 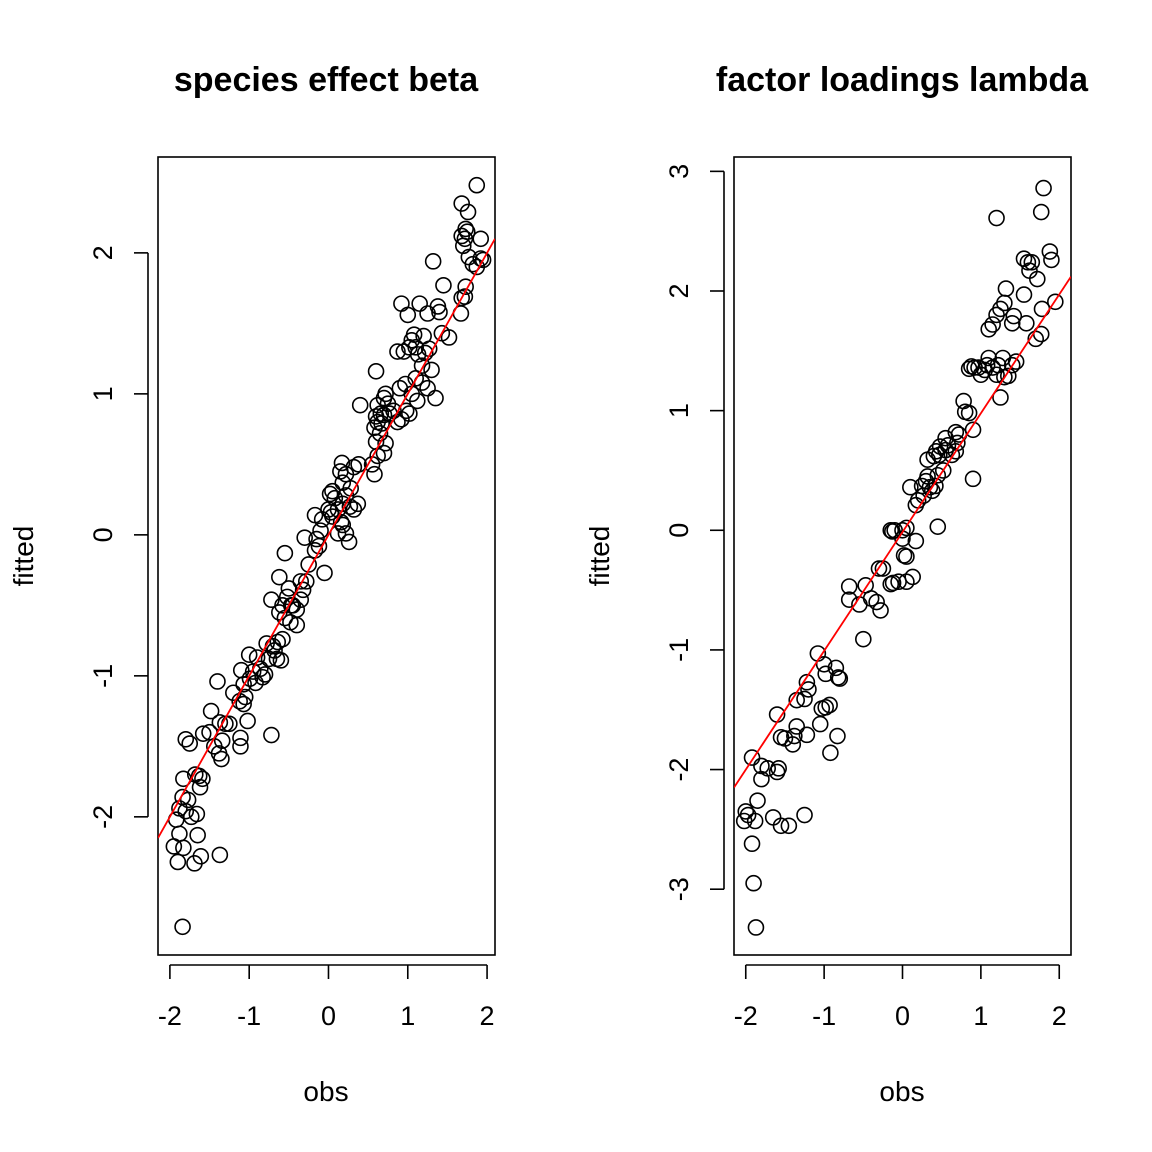 What do you see at coordinates (326, 80) in the screenshot?
I see `panel-title: species effect beta` at bounding box center [326, 80].